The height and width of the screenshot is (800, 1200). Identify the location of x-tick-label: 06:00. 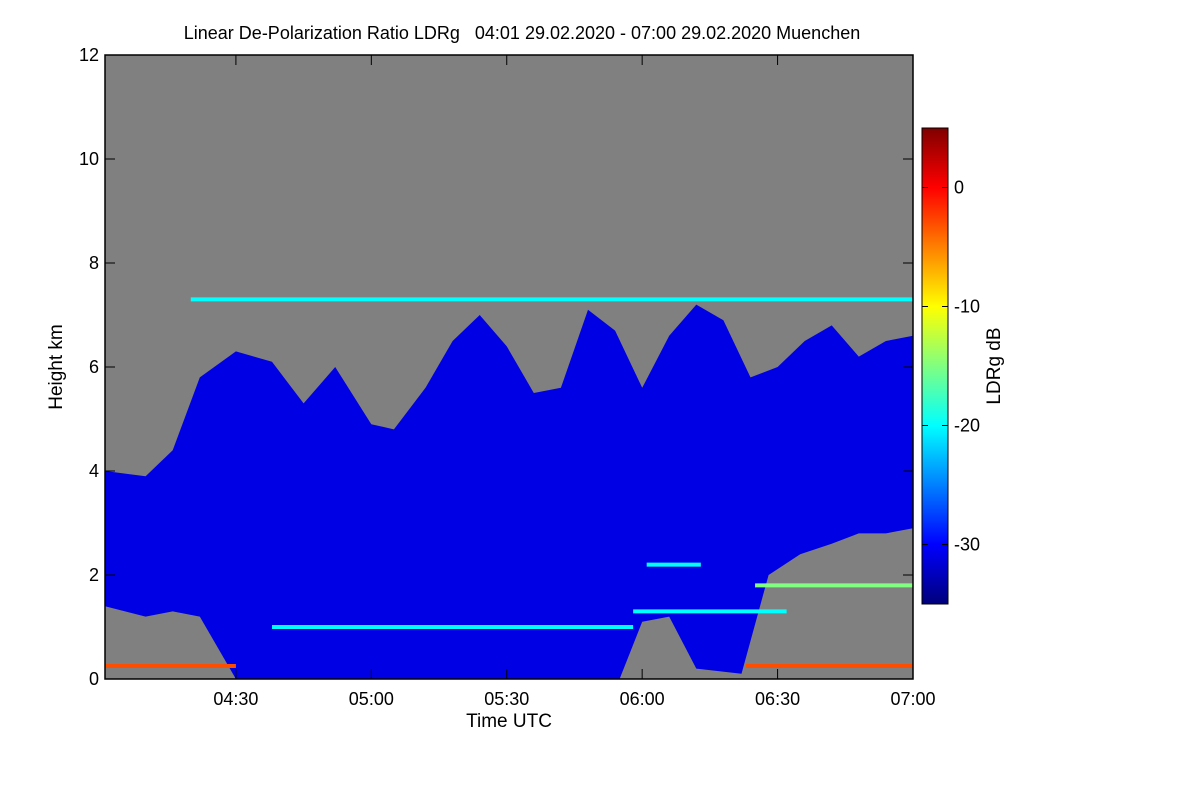
(642, 699).